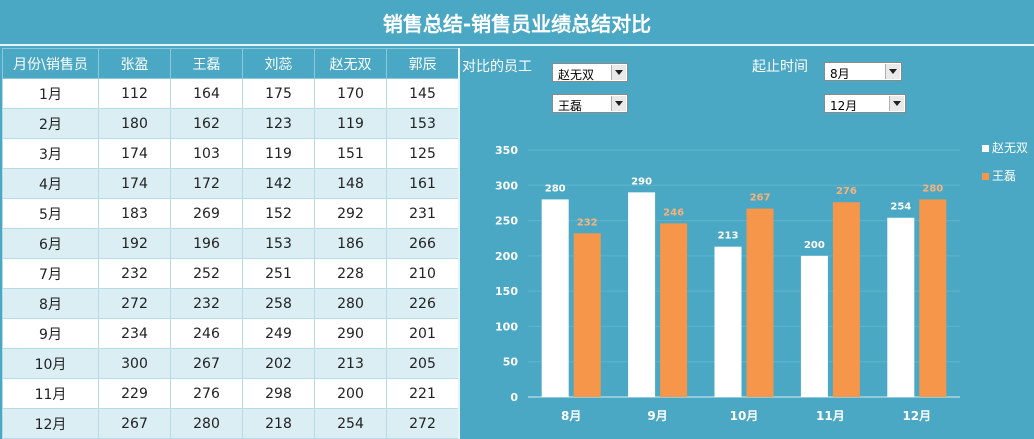  Describe the element at coordinates (555, 188) in the screenshot. I see `data-label: 280` at that location.